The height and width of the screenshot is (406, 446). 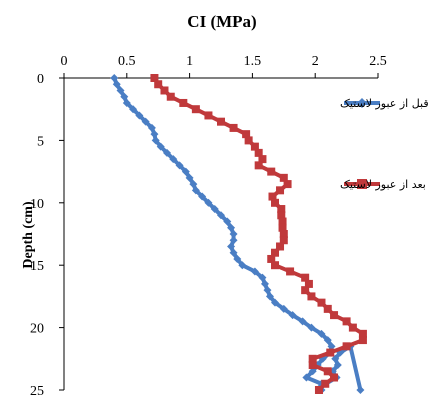 What do you see at coordinates (37, 391) in the screenshot?
I see `y-tick-label: 25` at bounding box center [37, 391].